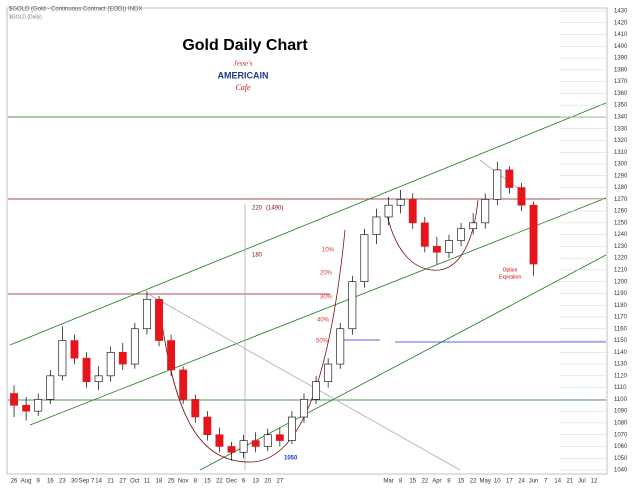  I want to click on x-tick-label: Jul, so click(582, 482).